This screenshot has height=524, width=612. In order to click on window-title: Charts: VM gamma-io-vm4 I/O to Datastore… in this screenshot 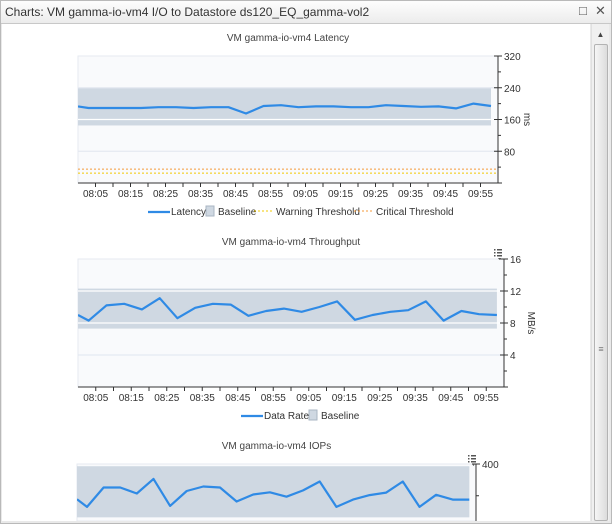, I will do `click(187, 12)`.